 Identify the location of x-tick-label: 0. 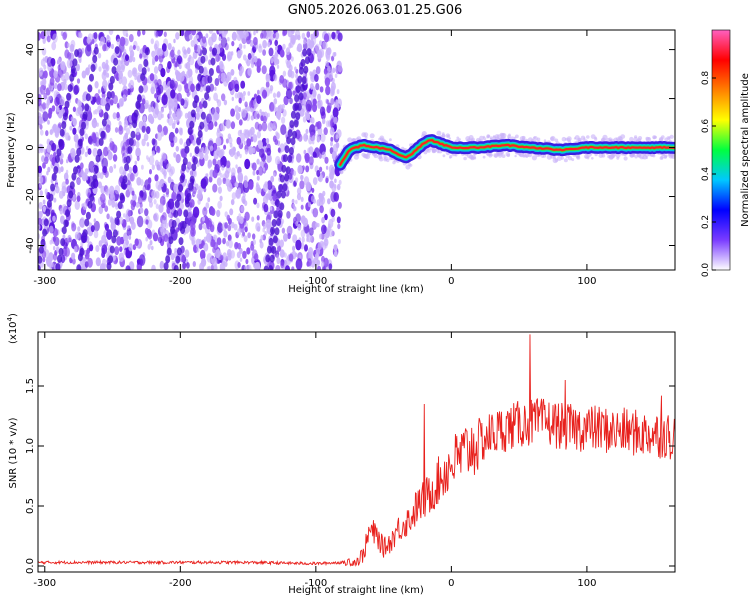
(451, 583).